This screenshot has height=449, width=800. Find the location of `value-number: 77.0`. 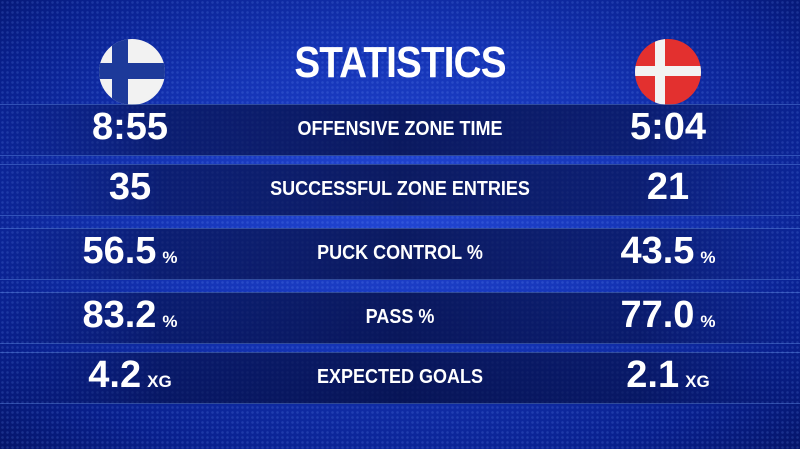

value-number: 77.0 is located at coordinates (657, 315).